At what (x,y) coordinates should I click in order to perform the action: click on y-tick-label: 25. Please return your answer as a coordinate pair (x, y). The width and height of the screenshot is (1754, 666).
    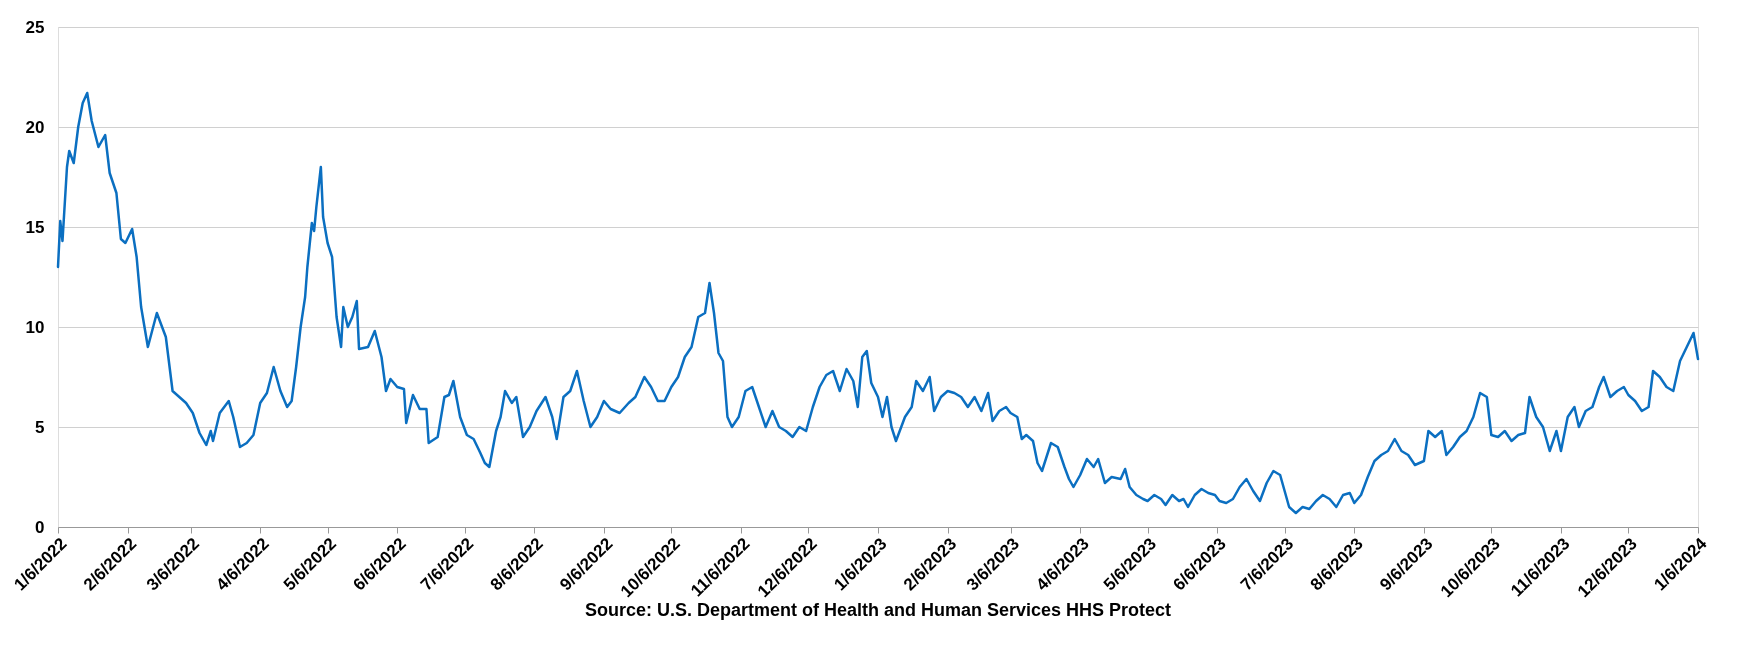
    Looking at the image, I should click on (35, 27).